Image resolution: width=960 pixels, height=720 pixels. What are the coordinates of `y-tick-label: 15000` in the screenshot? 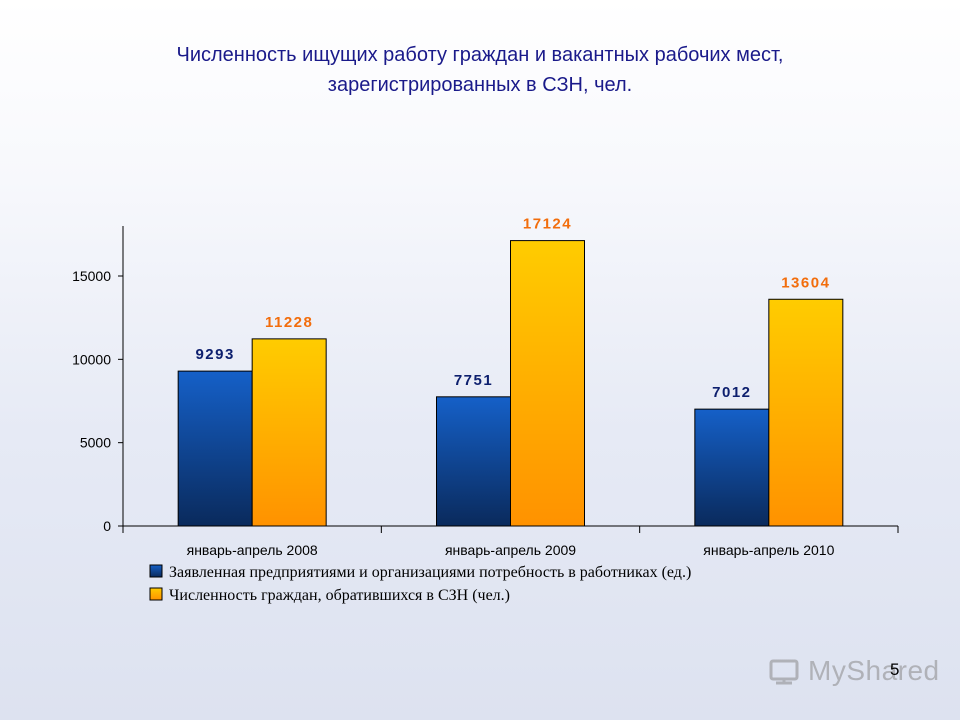 It's located at (91, 276).